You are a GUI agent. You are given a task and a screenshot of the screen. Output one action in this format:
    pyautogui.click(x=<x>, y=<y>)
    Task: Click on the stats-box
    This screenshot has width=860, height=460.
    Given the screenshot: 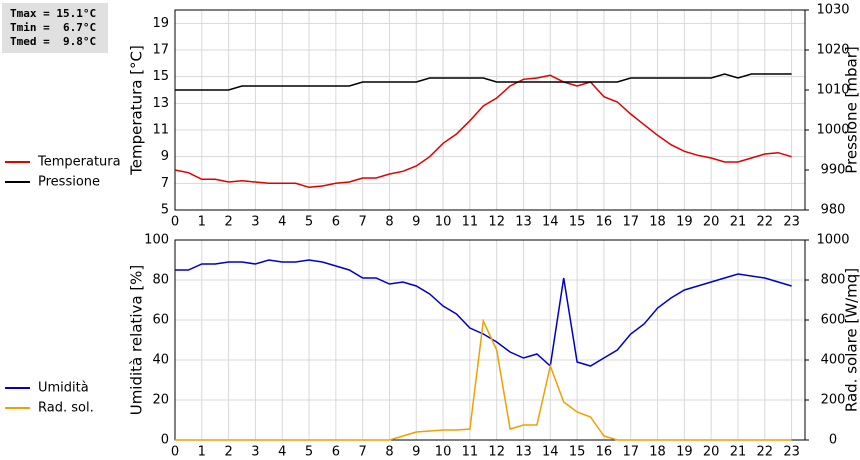 What is the action you would take?
    pyautogui.click(x=55, y=28)
    